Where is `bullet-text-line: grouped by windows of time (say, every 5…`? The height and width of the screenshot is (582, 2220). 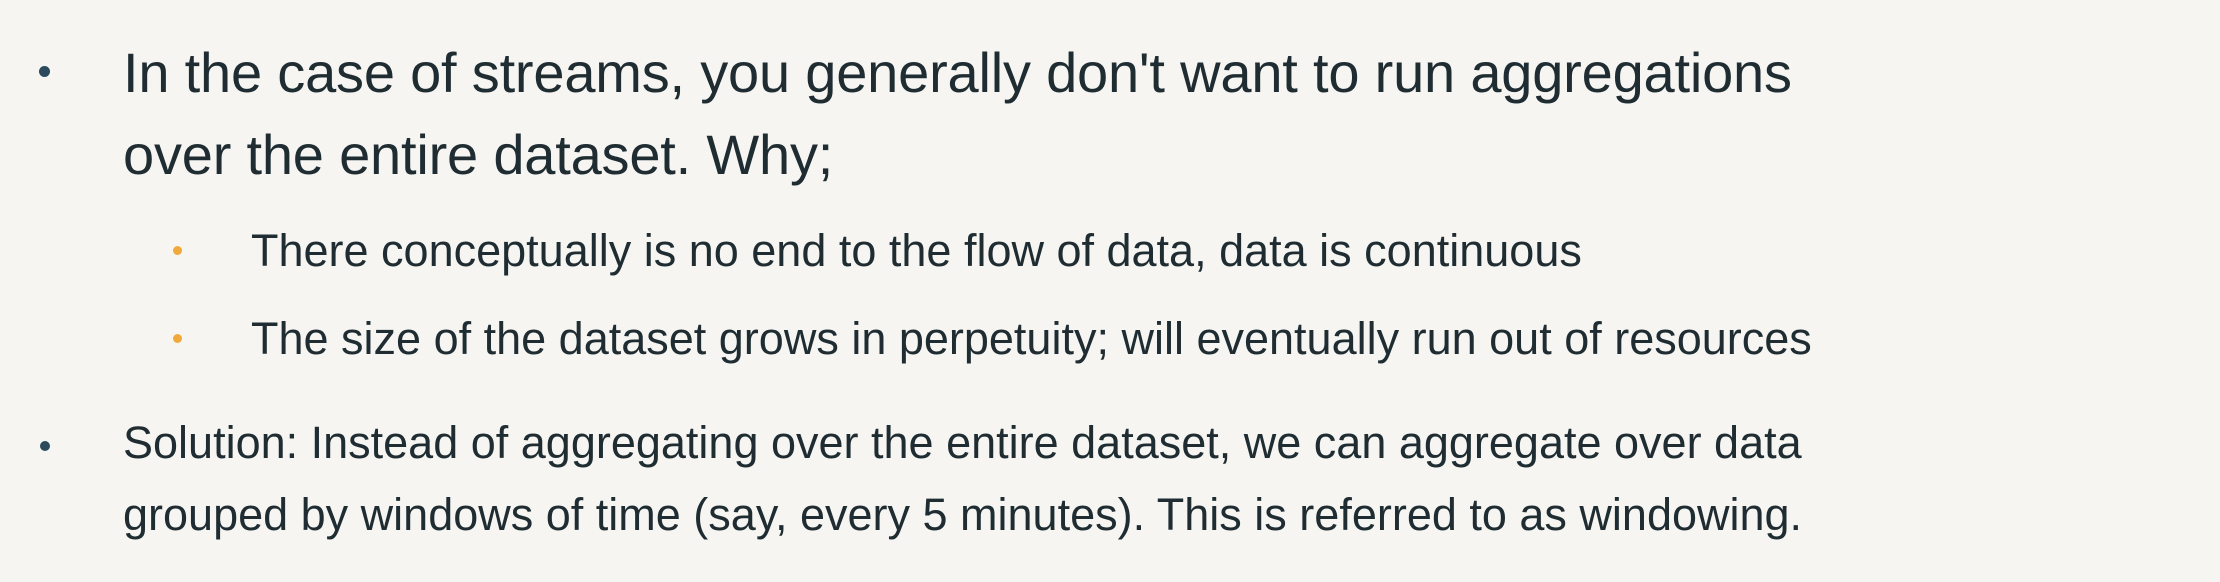
bullet-text-line: grouped by windows of time (say, every 5… is located at coordinates (963, 514).